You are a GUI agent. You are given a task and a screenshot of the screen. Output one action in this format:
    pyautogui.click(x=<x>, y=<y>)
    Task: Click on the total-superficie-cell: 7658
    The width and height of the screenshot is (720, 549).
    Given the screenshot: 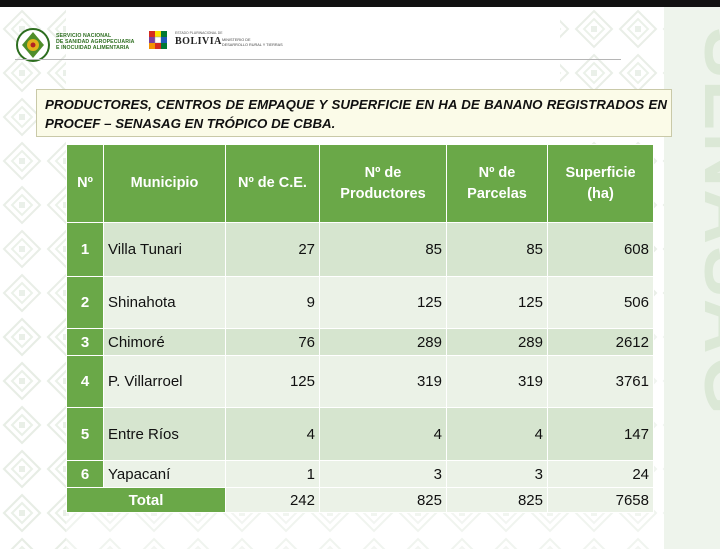 What is the action you would take?
    pyautogui.click(x=600, y=500)
    